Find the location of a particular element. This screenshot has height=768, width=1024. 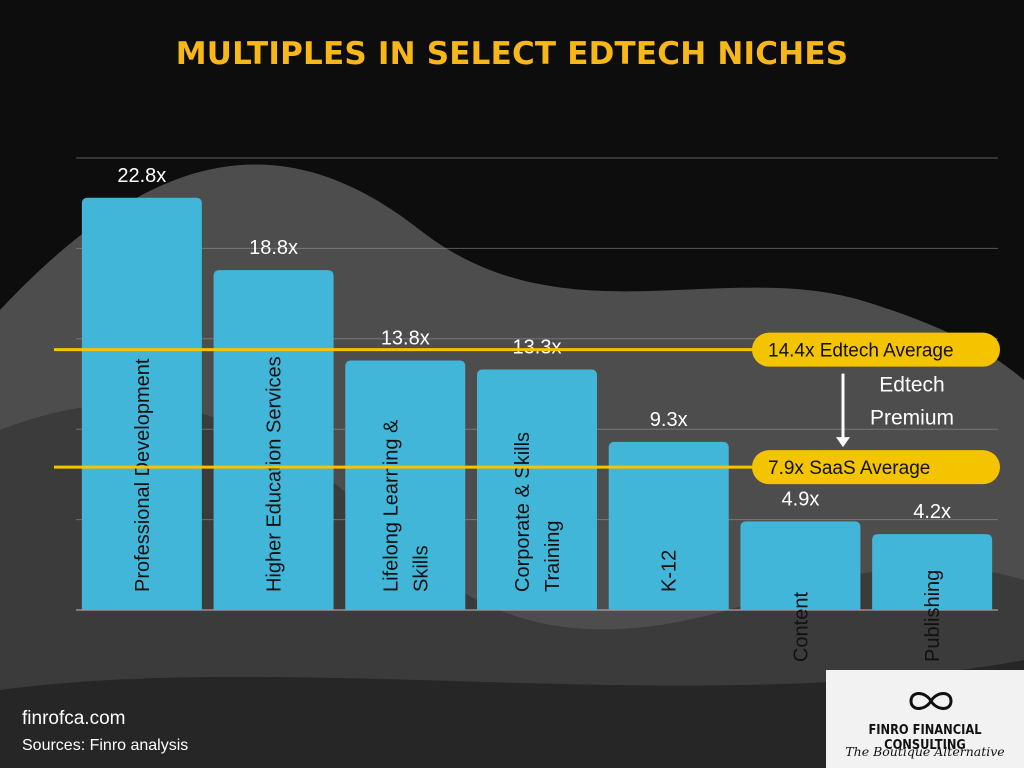

category-label-line: Higher Education Services is located at coordinates (275, 474).